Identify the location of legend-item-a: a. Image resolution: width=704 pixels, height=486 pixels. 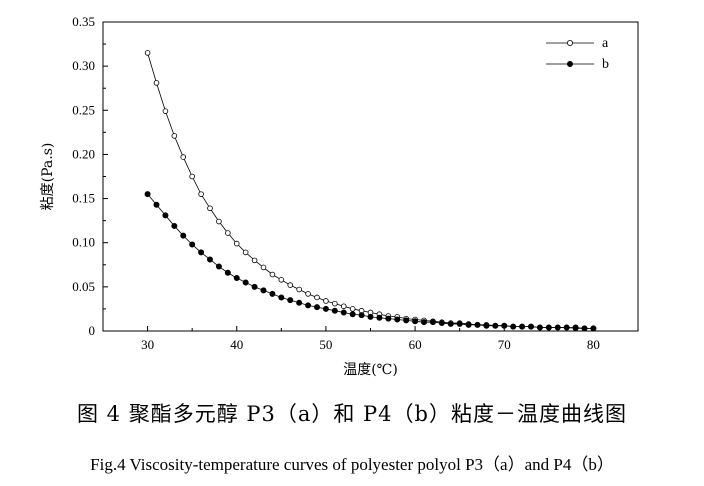
(577, 43).